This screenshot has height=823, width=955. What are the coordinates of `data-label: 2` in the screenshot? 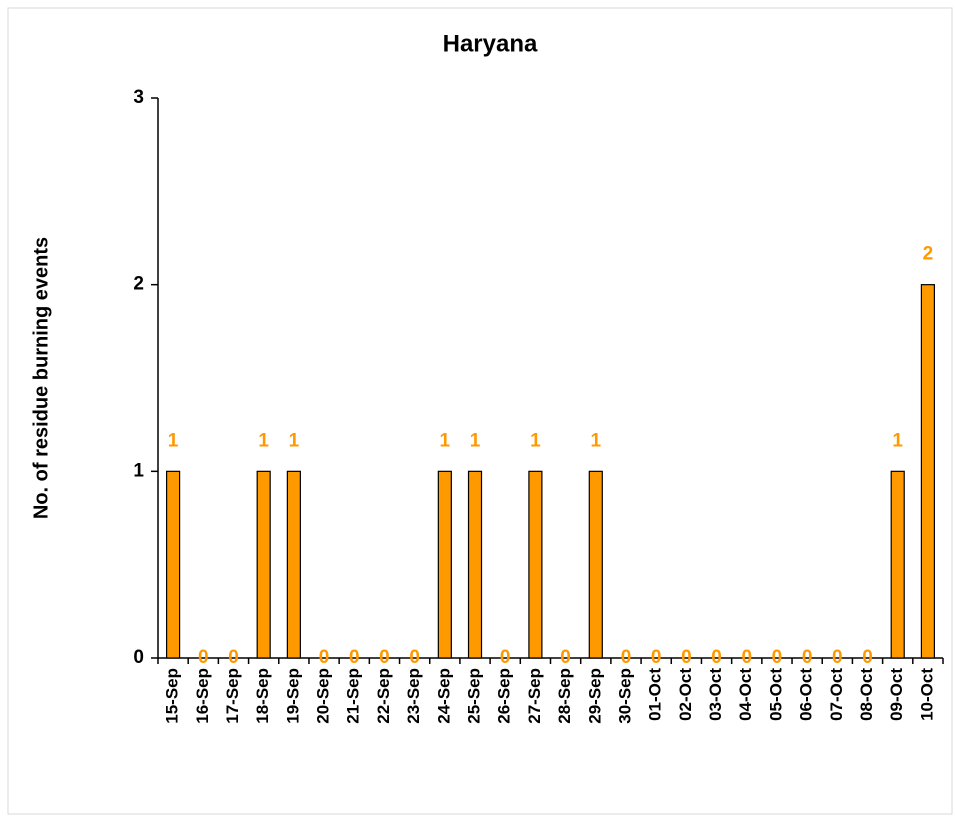 It's located at (928, 254).